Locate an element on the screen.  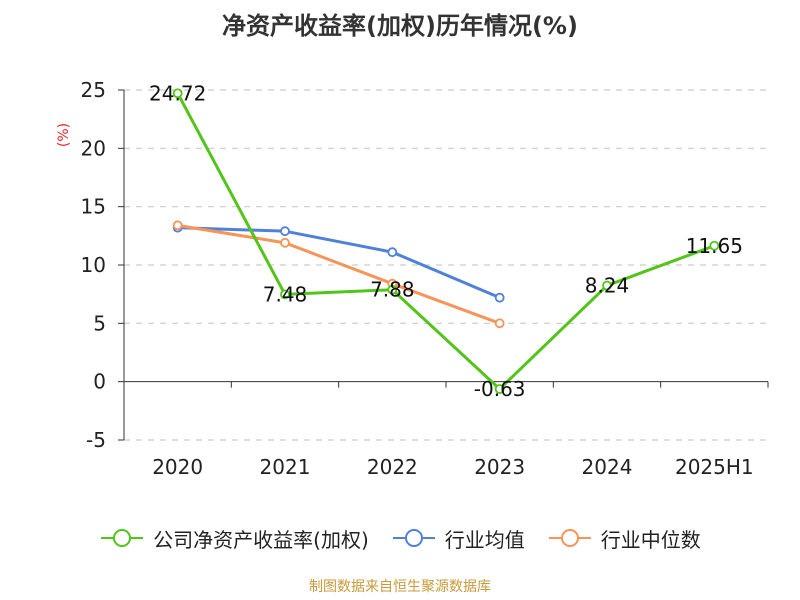
x-tick-label: 2020 is located at coordinates (177, 467).